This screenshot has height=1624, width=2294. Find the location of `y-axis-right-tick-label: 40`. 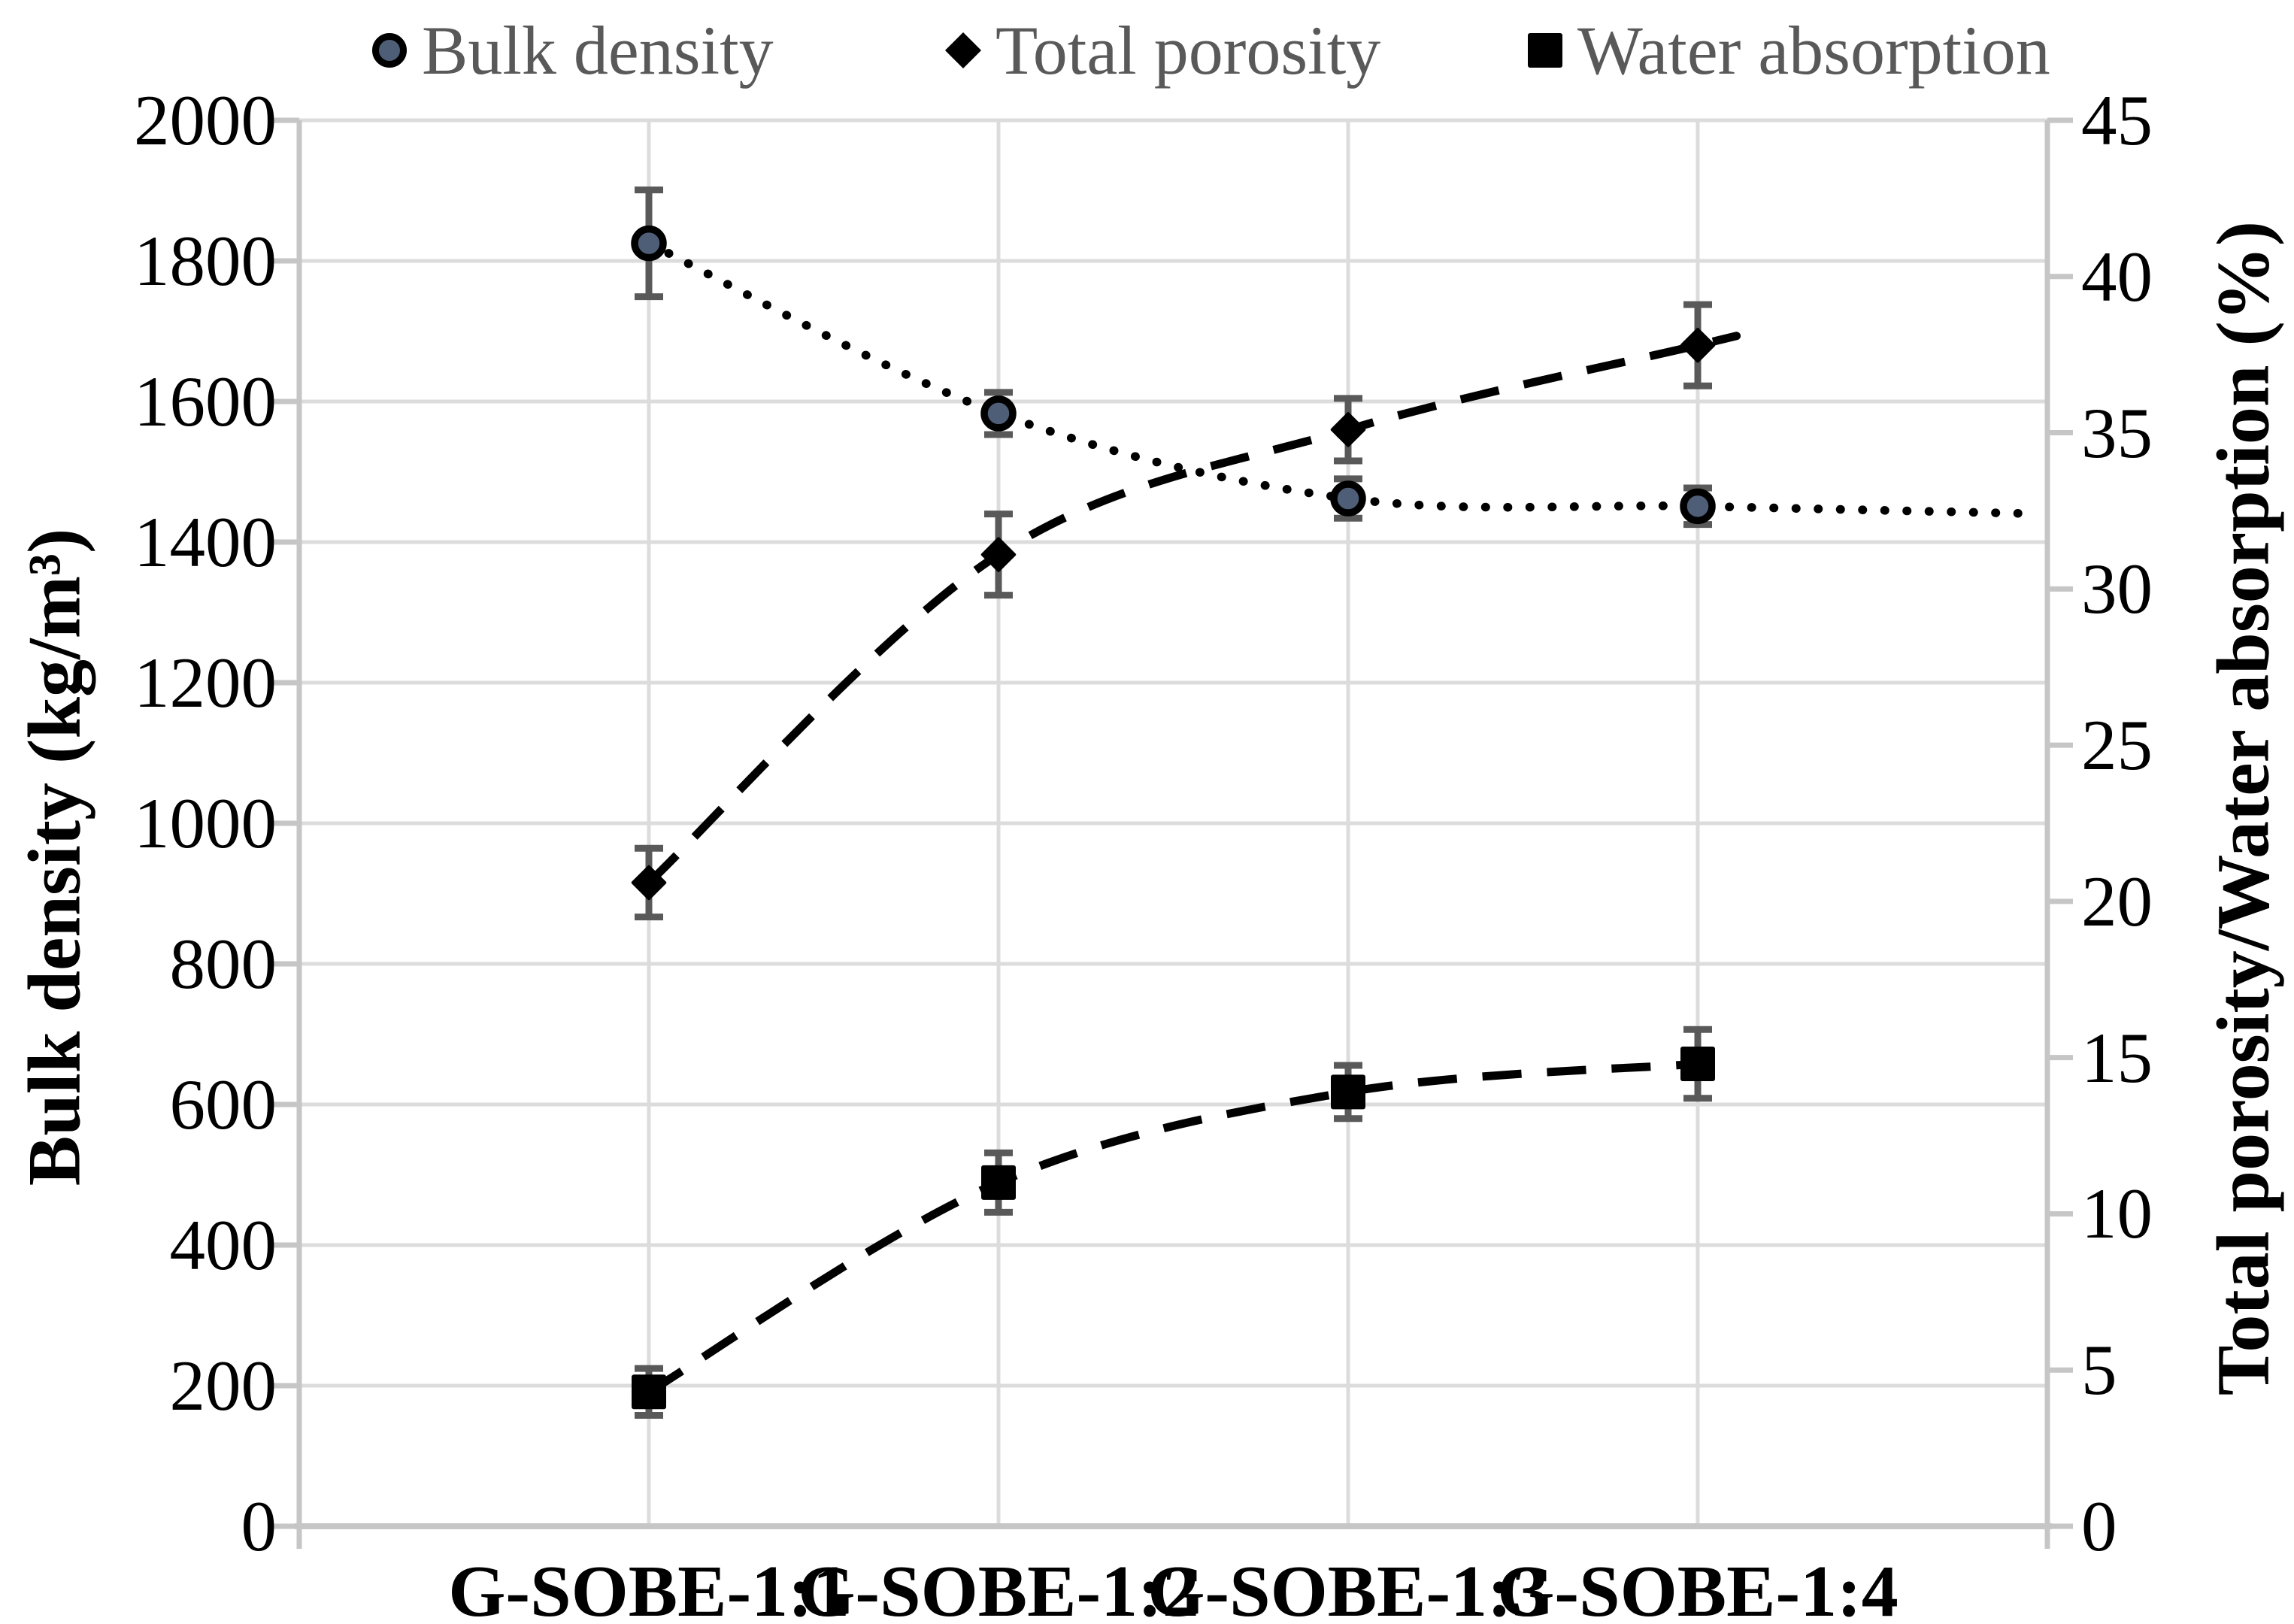

y-axis-right-tick-label: 40 is located at coordinates (2117, 276).